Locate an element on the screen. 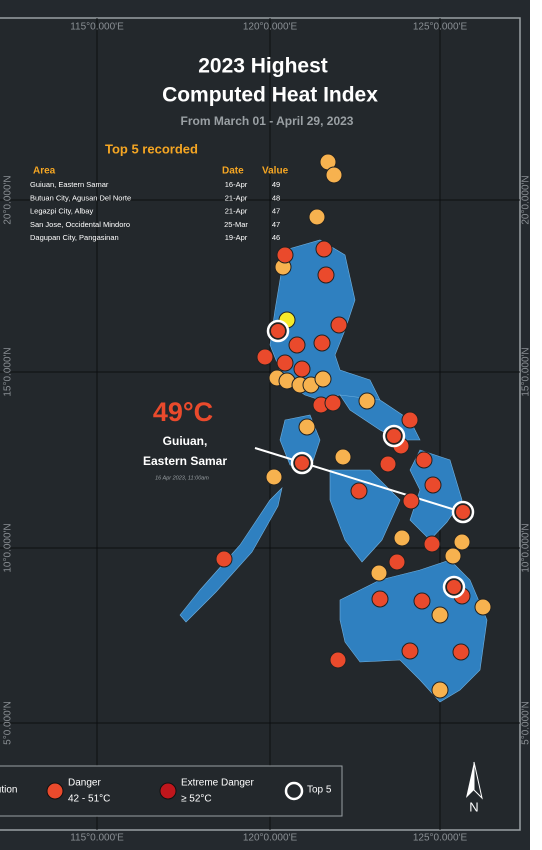 The image size is (542, 850). legend-label: Extreme Danger is located at coordinates (217, 783).